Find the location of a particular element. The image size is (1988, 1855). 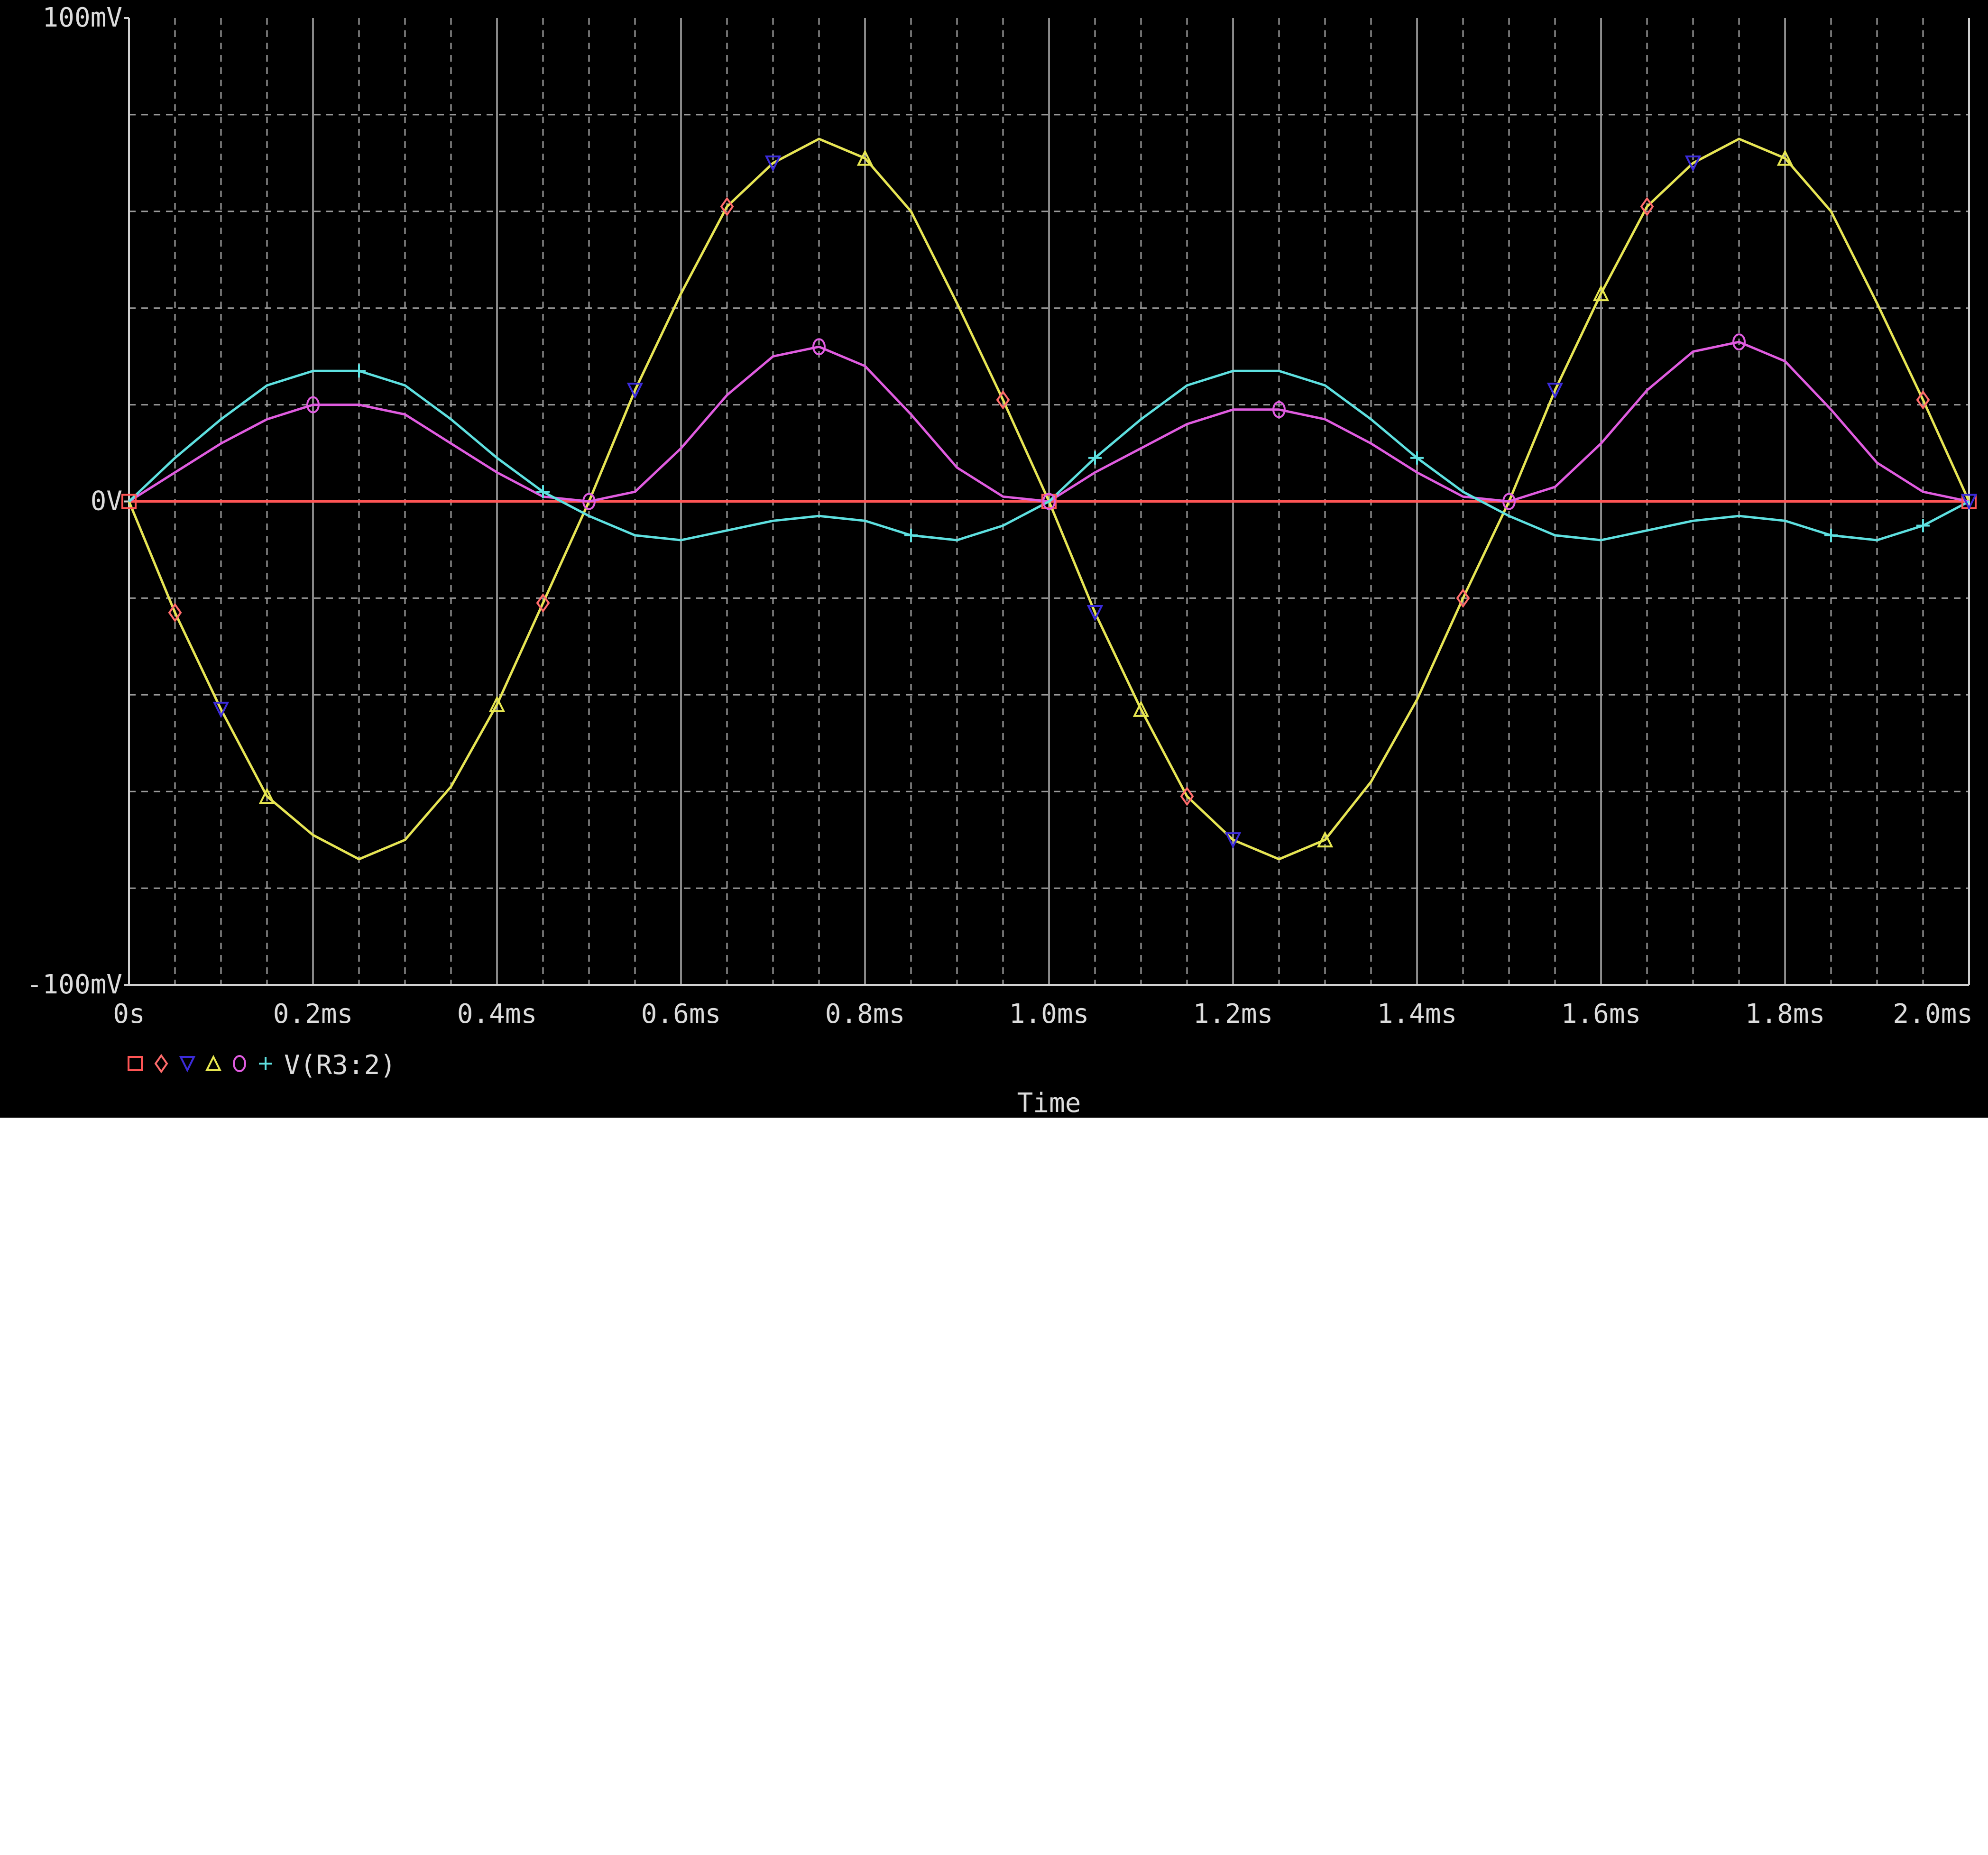

x-tick-label: 1.8ms is located at coordinates (1785, 1014).